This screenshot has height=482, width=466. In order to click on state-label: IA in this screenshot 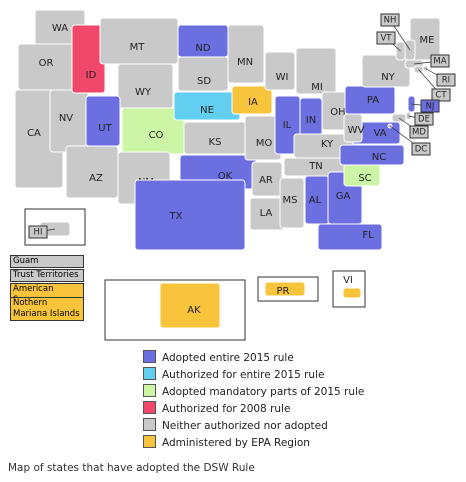, I will do `click(253, 102)`.